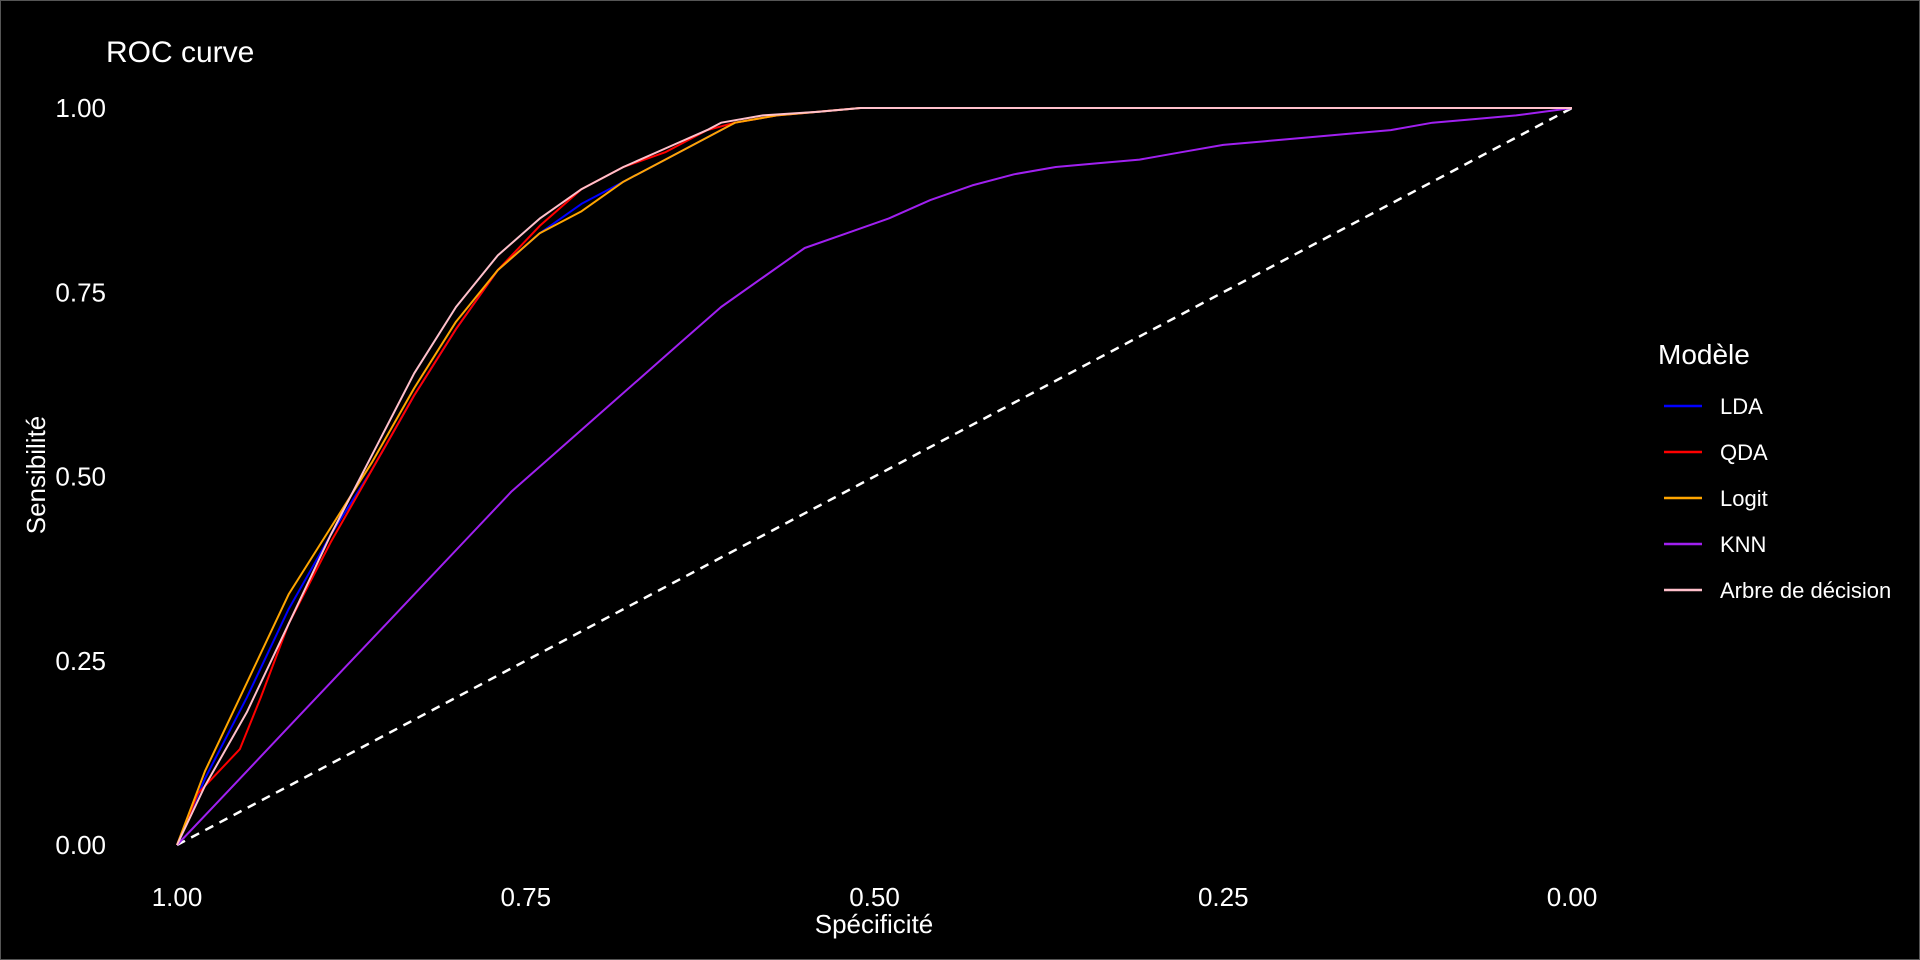 Image resolution: width=1920 pixels, height=960 pixels. I want to click on y-tick-label: 0.25, so click(80, 661).